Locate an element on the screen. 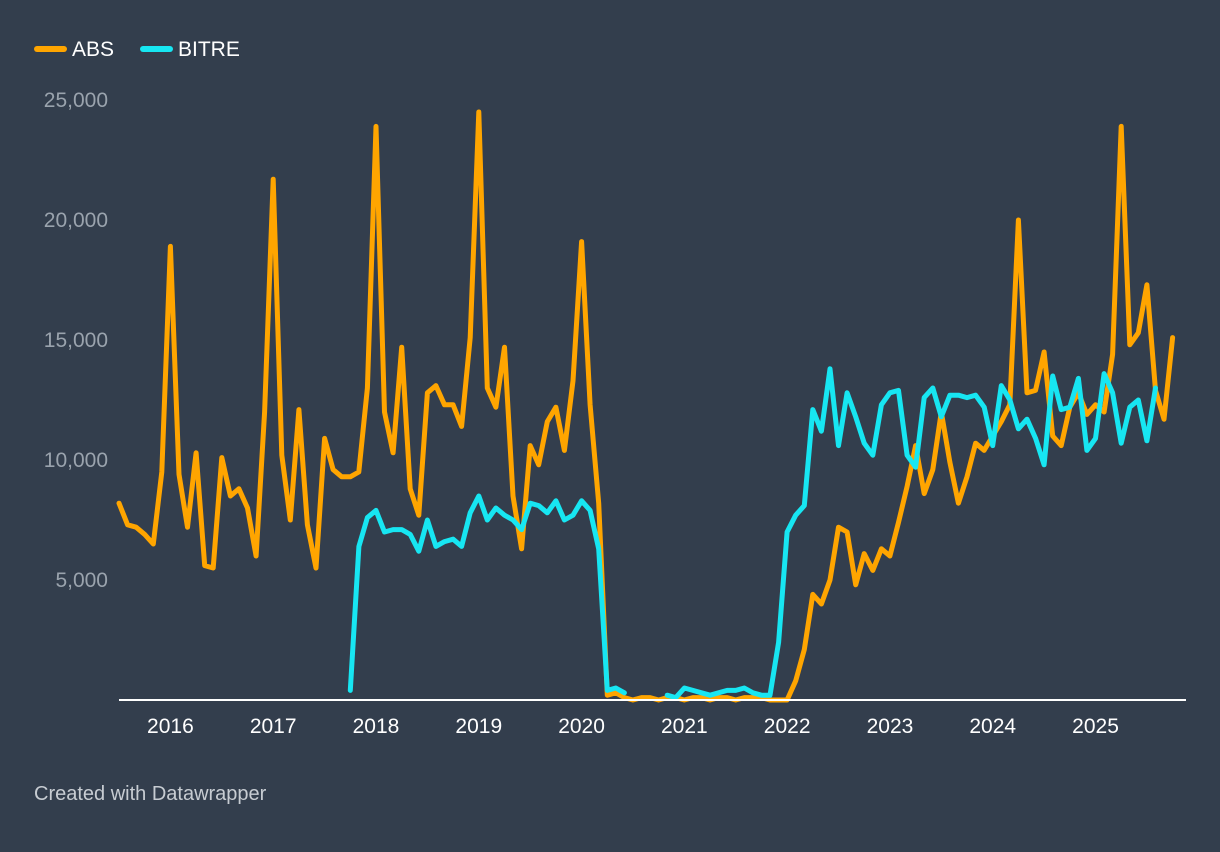 This screenshot has width=1220, height=852. x-tick-label: 2018 is located at coordinates (376, 726).